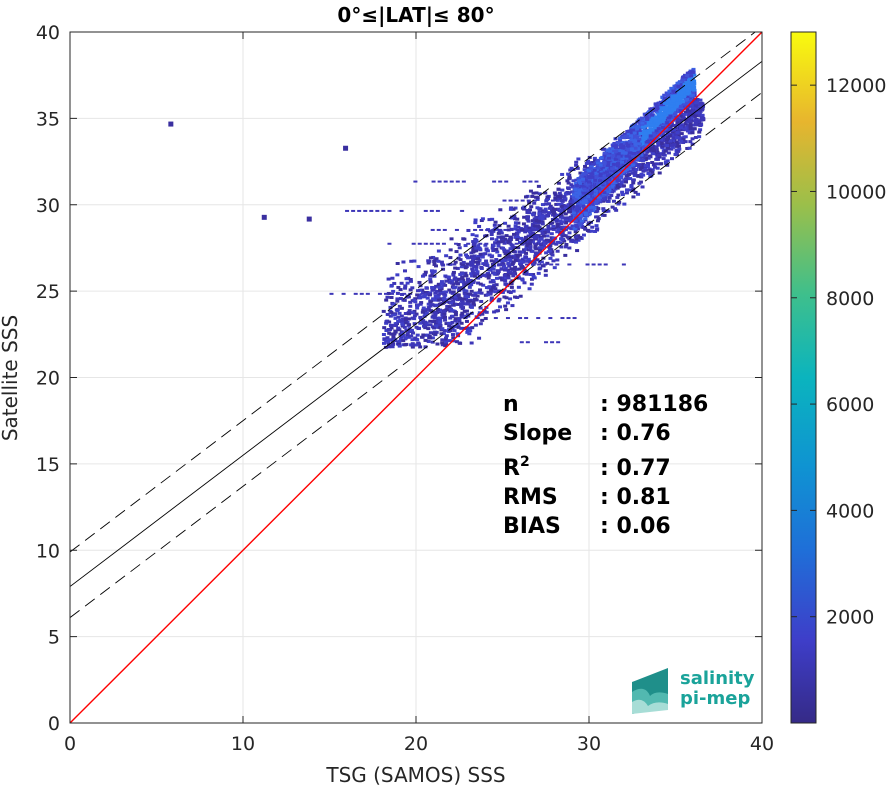  I want to click on y-tick-label: 30, so click(48, 206).